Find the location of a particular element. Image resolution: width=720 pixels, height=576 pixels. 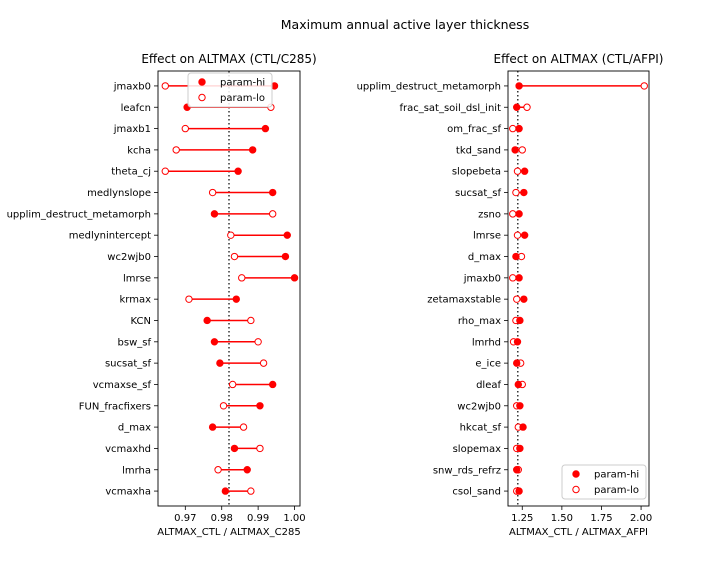

y-tick-label: leafcn is located at coordinates (136, 108).